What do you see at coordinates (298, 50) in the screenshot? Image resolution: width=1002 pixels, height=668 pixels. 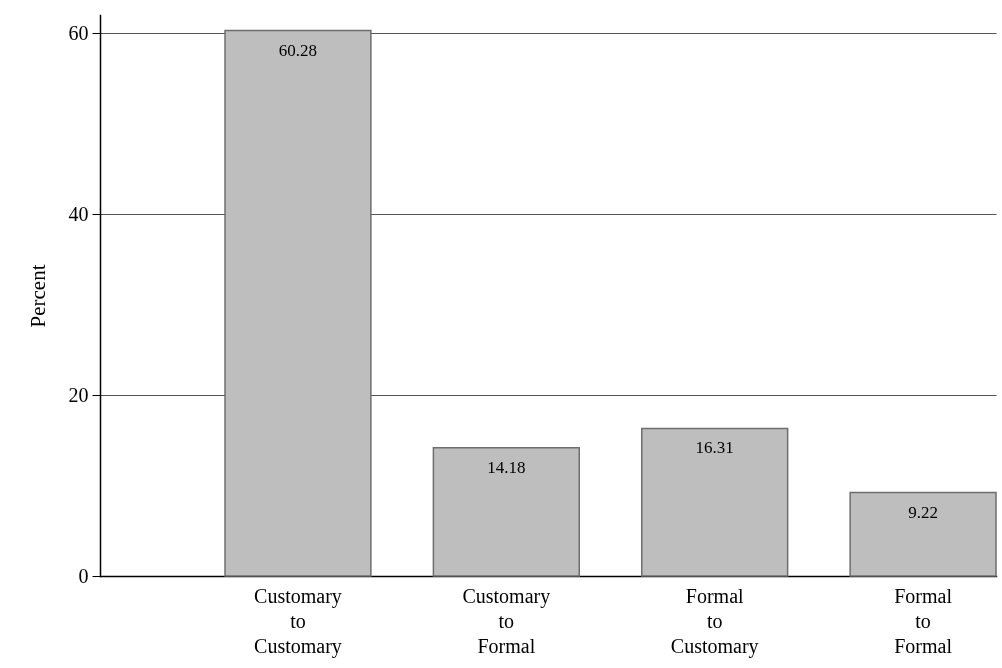 I see `data-label: 60.28` at bounding box center [298, 50].